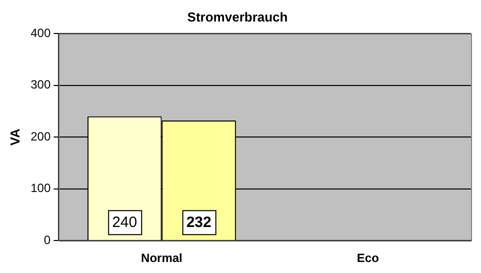  I want to click on y-tick-label: 0, so click(47, 239).